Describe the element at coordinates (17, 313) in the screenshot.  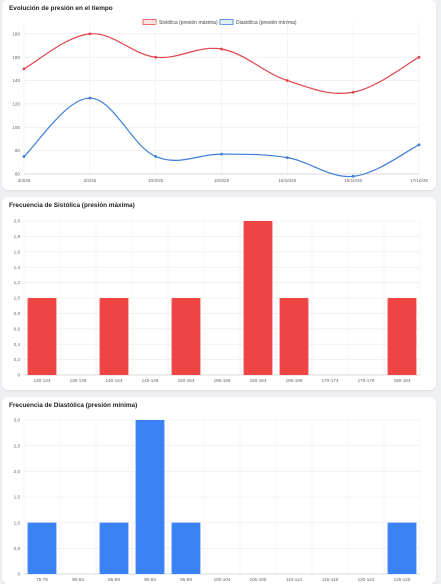
I see `y-tick-label: 0,8` at that location.